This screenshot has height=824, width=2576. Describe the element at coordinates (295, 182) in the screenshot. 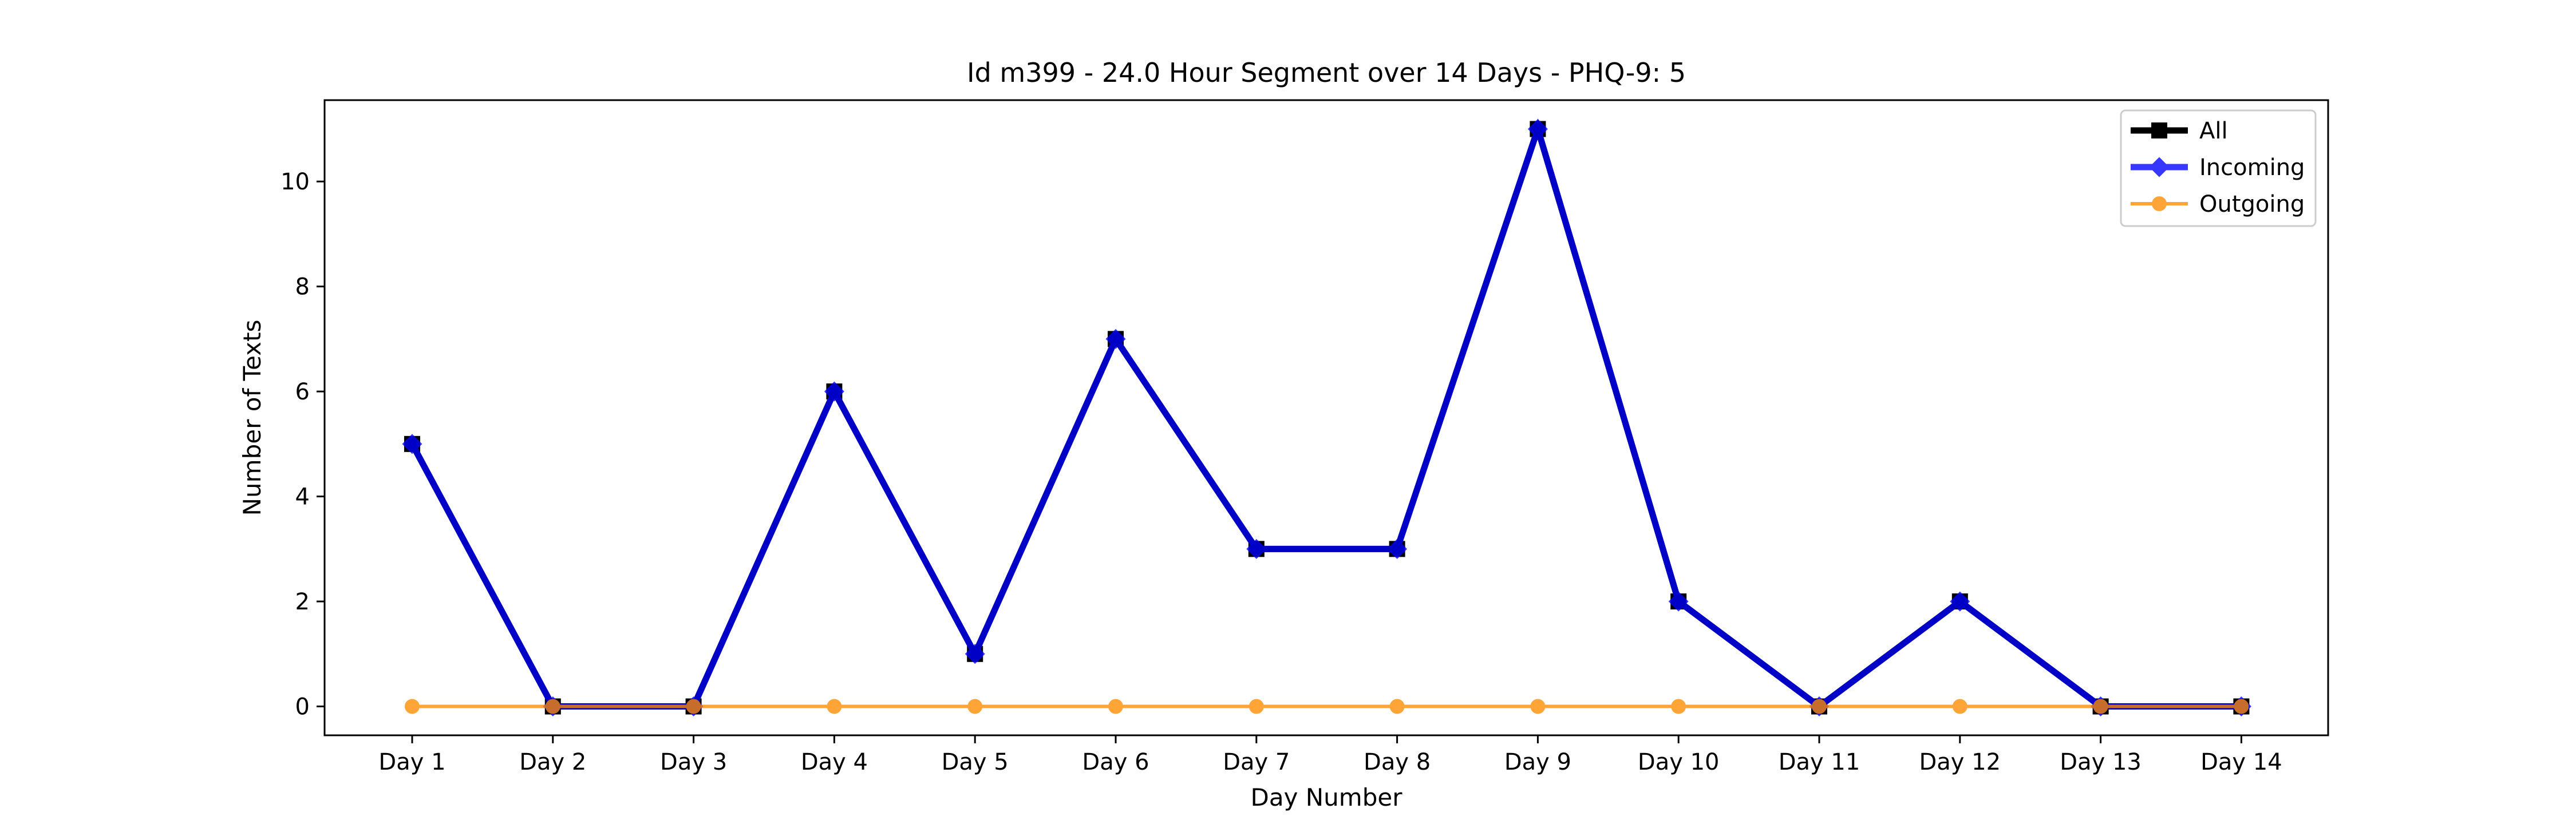

I see `y-tick-label: 10` at that location.